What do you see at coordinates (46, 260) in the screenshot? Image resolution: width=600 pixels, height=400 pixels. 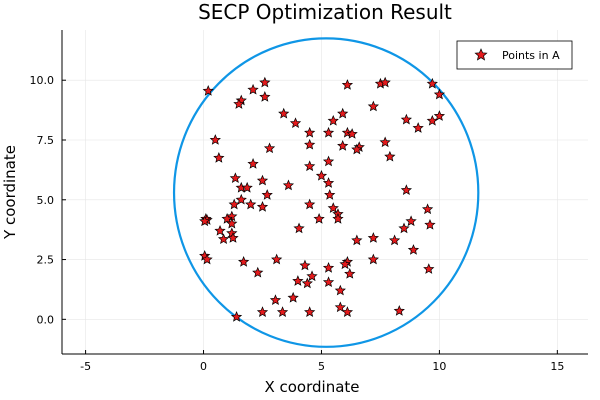 I see `y-tick-label: 2.5` at bounding box center [46, 260].